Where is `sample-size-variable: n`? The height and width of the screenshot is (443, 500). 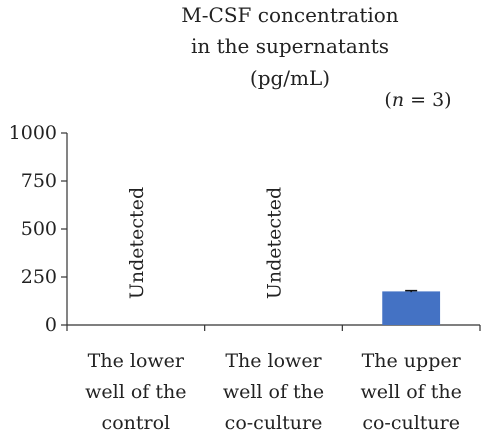
sample-size-variable: n is located at coordinates (398, 100).